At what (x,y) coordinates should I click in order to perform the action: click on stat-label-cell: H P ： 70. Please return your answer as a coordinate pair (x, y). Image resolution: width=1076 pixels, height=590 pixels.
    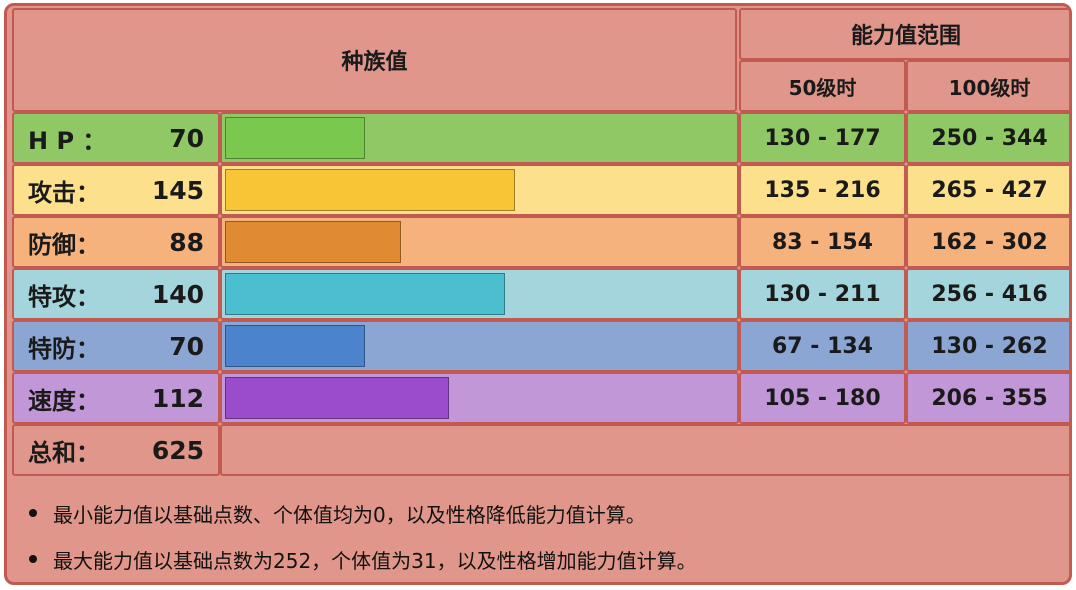
    Looking at the image, I should click on (116, 138).